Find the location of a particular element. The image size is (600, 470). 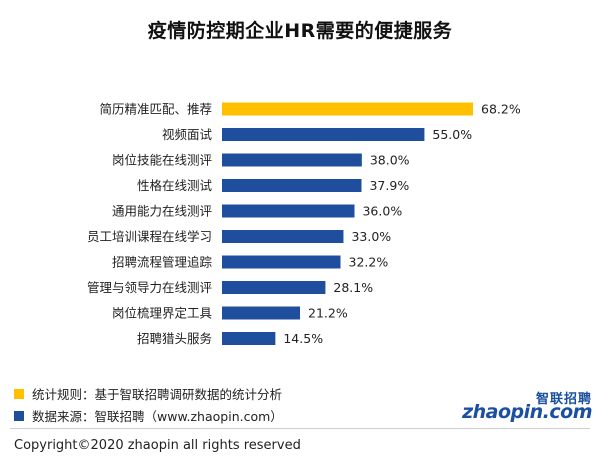

footer-stat-rule: 统计规则：基于智联招聘调研数据的统计分析 is located at coordinates (148, 393).